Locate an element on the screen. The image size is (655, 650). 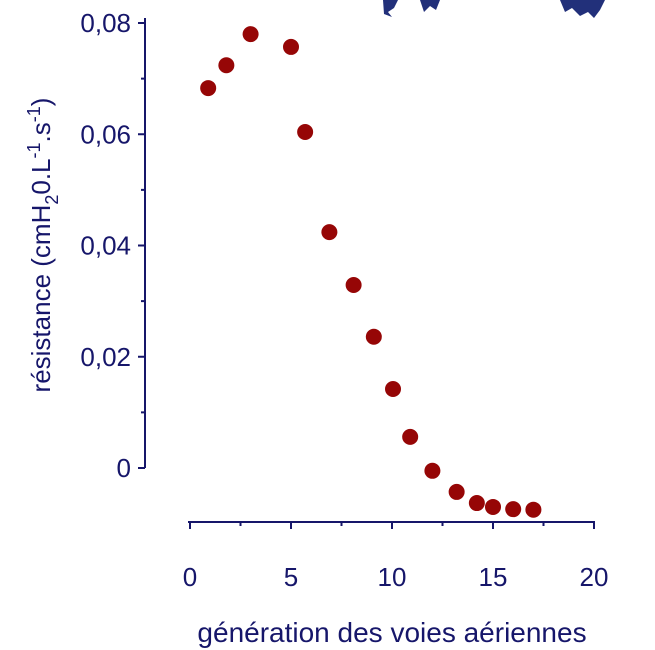
x-tick-label: 10 is located at coordinates (392, 577).